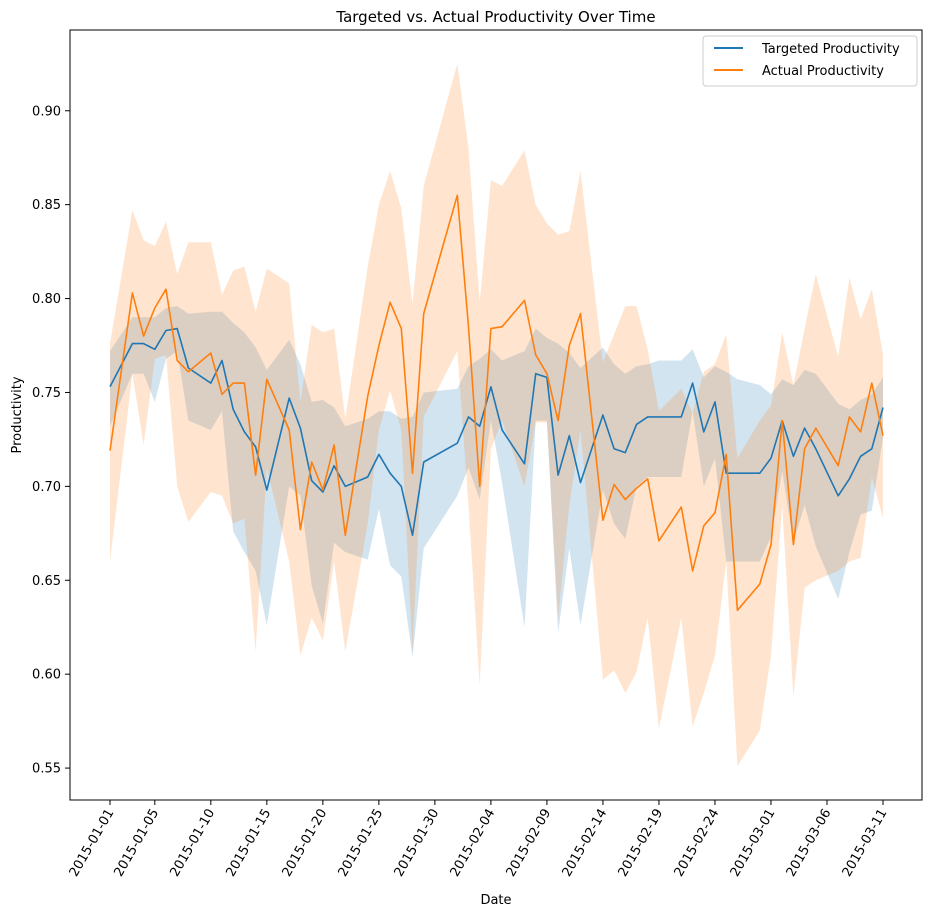  I want to click on y-axis: 0.55 0.60 0.65 0.70 0.75 0.80 0.85 0.90, so click(51, 440).